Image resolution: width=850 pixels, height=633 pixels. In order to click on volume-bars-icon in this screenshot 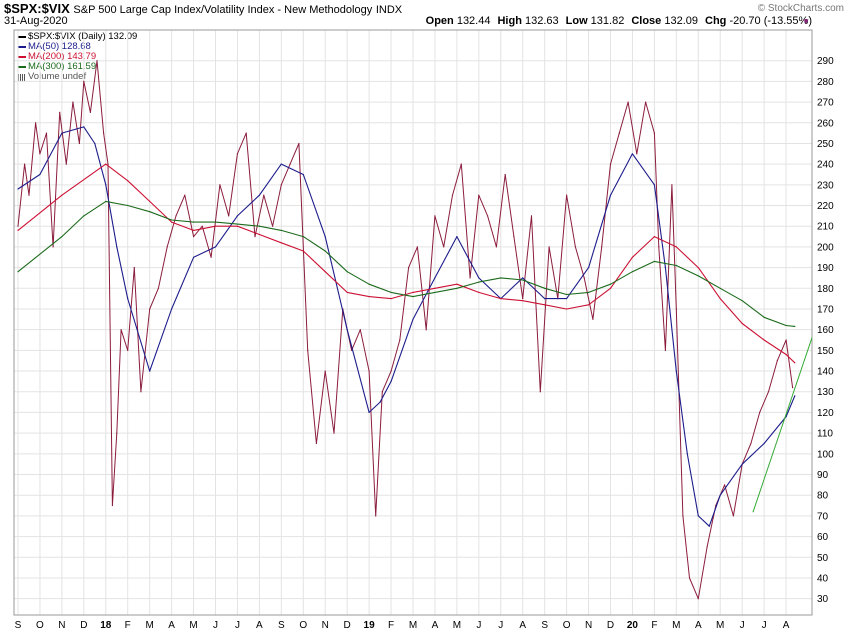, I will do `click(22, 77)`.